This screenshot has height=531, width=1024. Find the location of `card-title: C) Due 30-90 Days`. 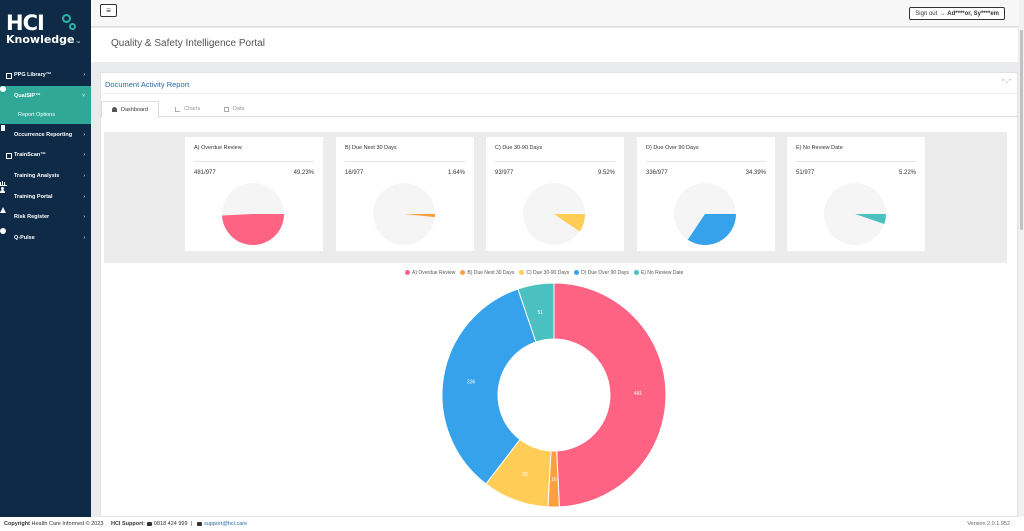

card-title: C) Due 30-90 Days is located at coordinates (519, 148).